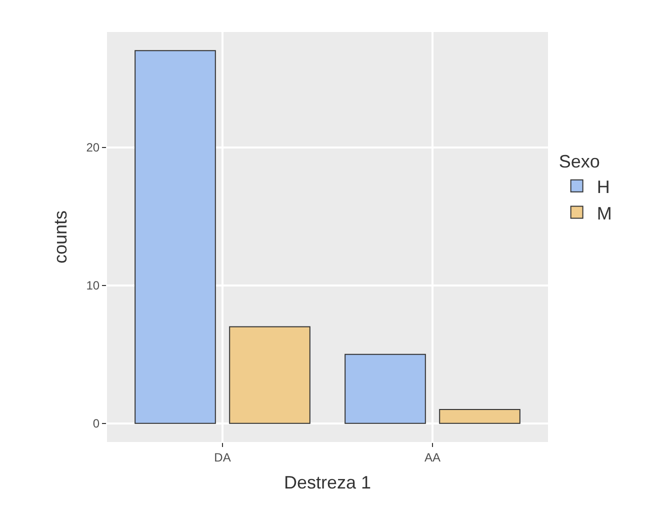  I want to click on y-tick-label: 0, so click(96, 423).